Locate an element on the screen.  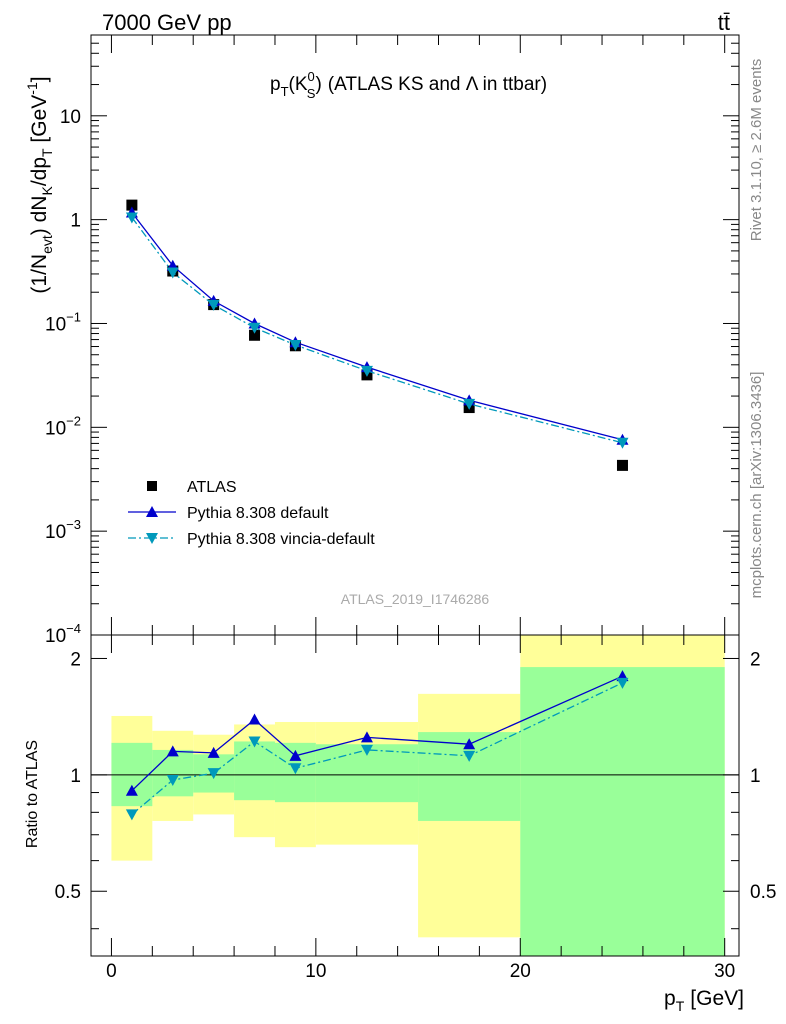
ratio-vincia-line is located at coordinates (377, 748).